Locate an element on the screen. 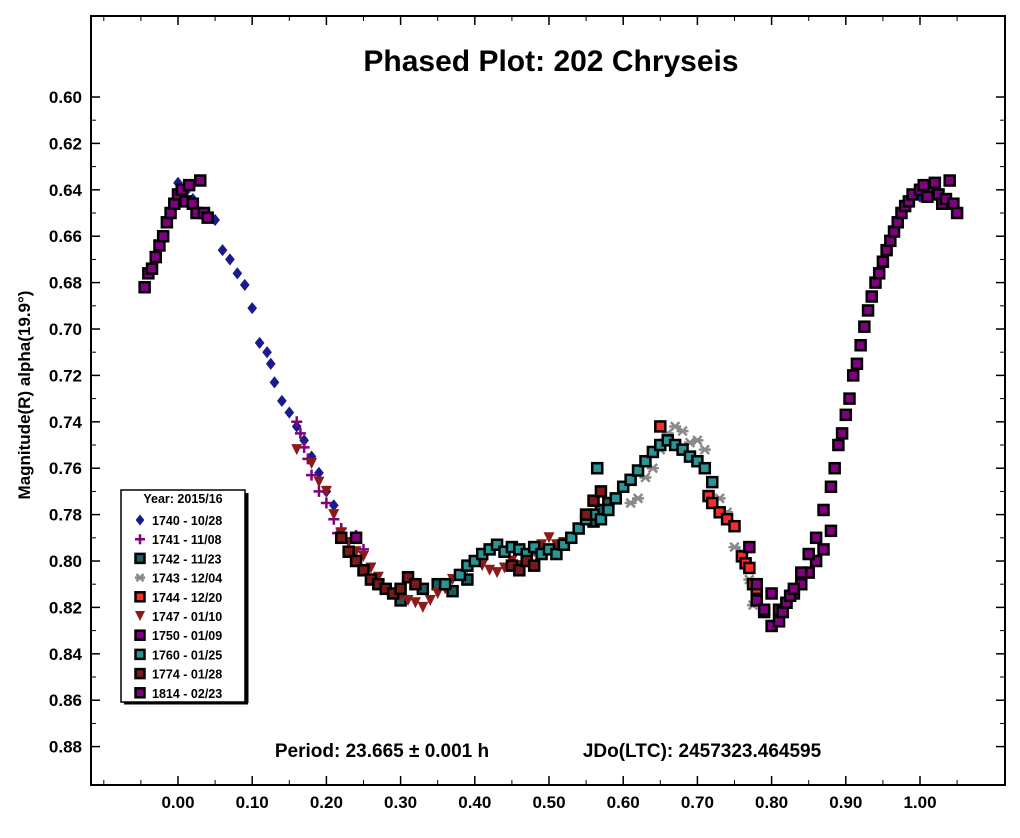 The image size is (1020, 838). y-tick-label: 0.68 is located at coordinates (65, 283).